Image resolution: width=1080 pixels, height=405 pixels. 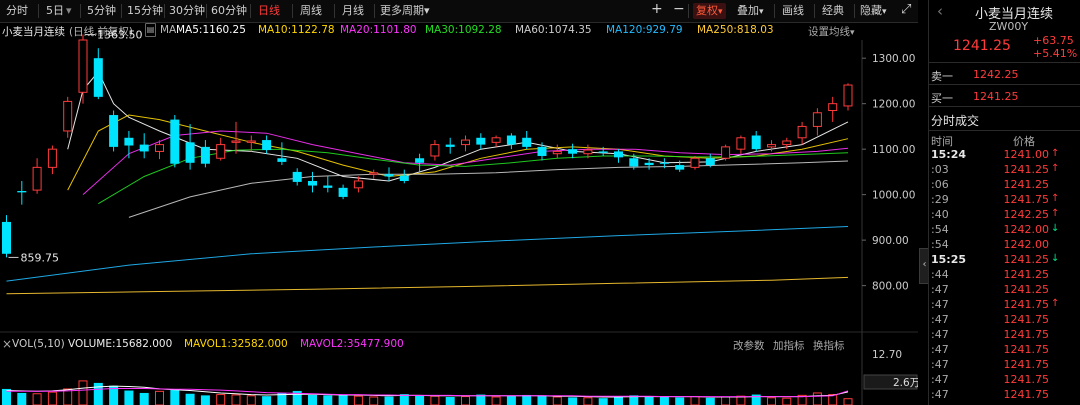 I want to click on period-button-15min: 15分钟, so click(x=145, y=10).